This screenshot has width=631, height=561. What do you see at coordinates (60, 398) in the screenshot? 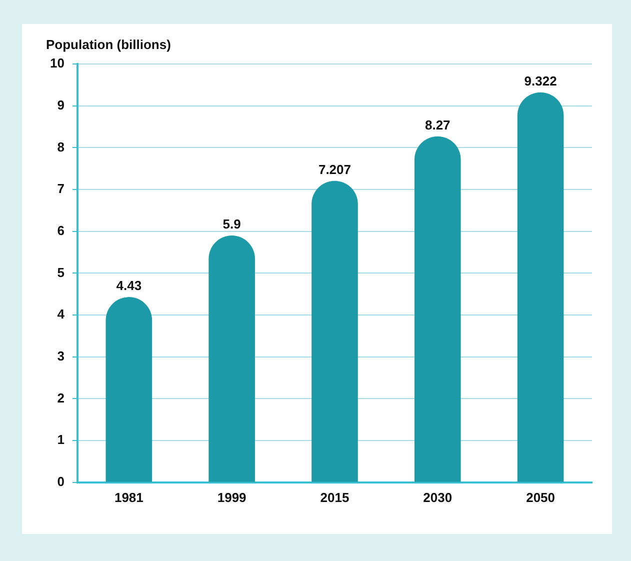
I see `y-tick-label: 2` at bounding box center [60, 398].